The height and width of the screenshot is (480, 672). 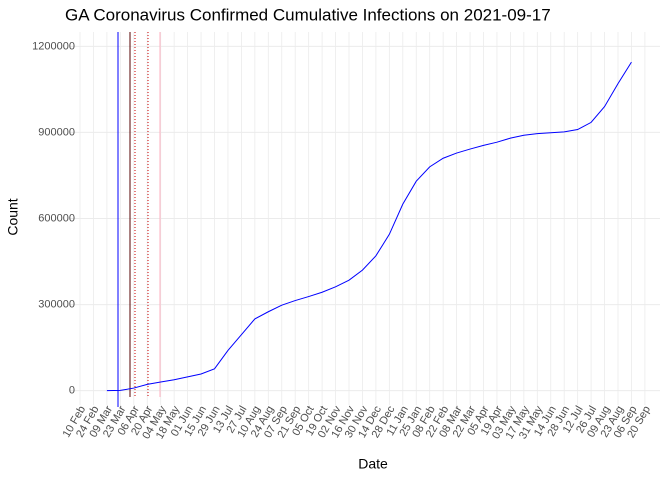 What do you see at coordinates (139, 219) in the screenshot?
I see `reference-lines` at bounding box center [139, 219].